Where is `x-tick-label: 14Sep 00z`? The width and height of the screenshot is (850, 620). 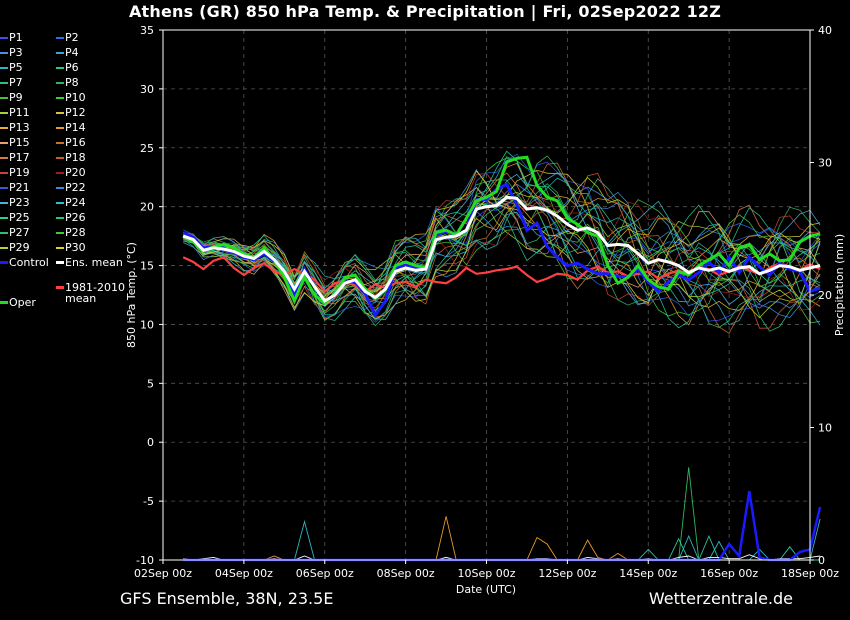 x-tick-label: 14Sep 00z is located at coordinates (648, 573).